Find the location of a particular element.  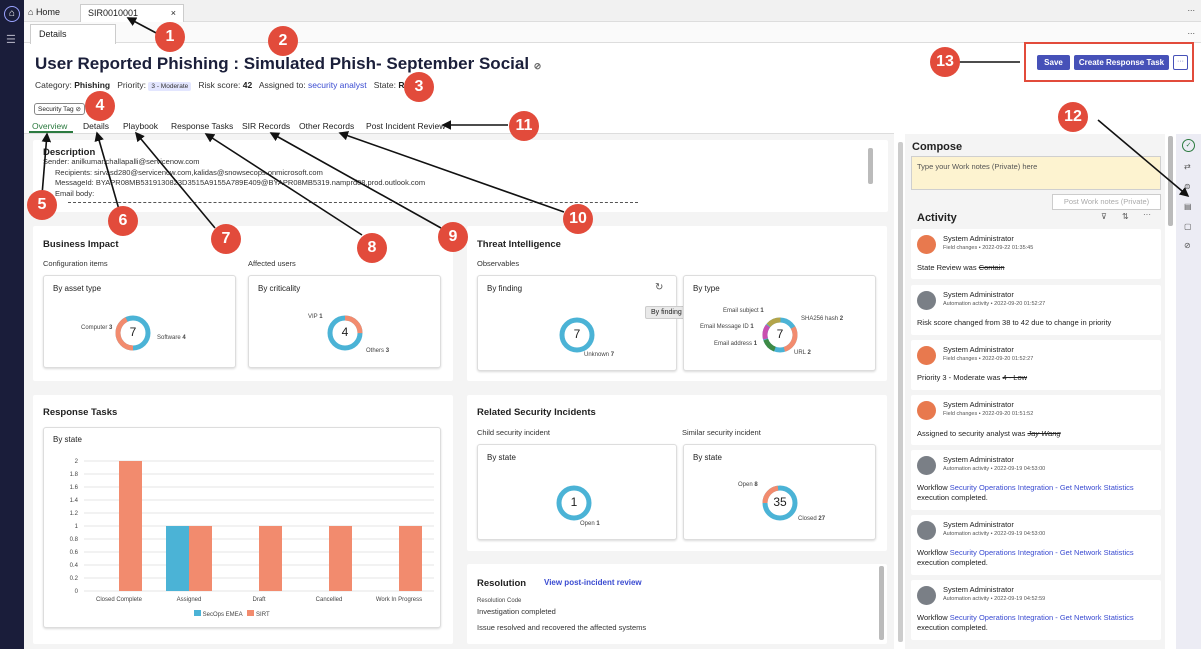

list-icon: ▤ is located at coordinates (1188, 206).